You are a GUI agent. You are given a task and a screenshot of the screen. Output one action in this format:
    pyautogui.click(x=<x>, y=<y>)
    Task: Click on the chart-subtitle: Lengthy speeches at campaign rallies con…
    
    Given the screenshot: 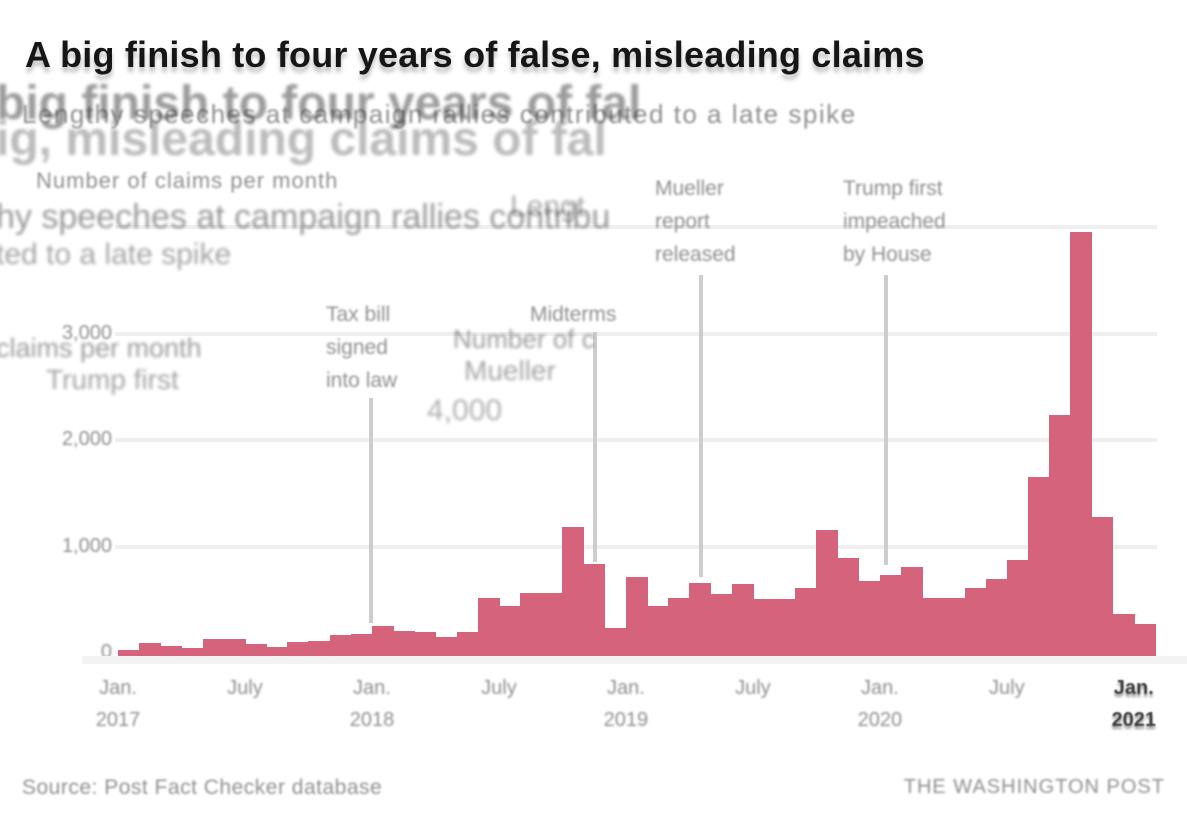 What is the action you would take?
    pyautogui.click(x=439, y=114)
    